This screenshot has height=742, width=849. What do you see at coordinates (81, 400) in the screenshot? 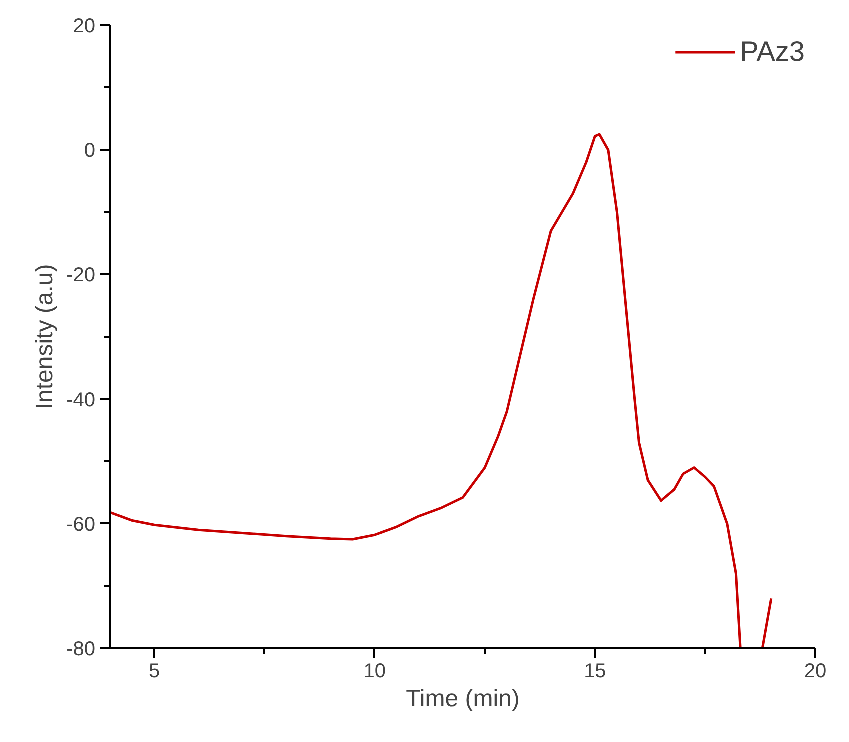
I see `y-tick-label: -40` at bounding box center [81, 400].